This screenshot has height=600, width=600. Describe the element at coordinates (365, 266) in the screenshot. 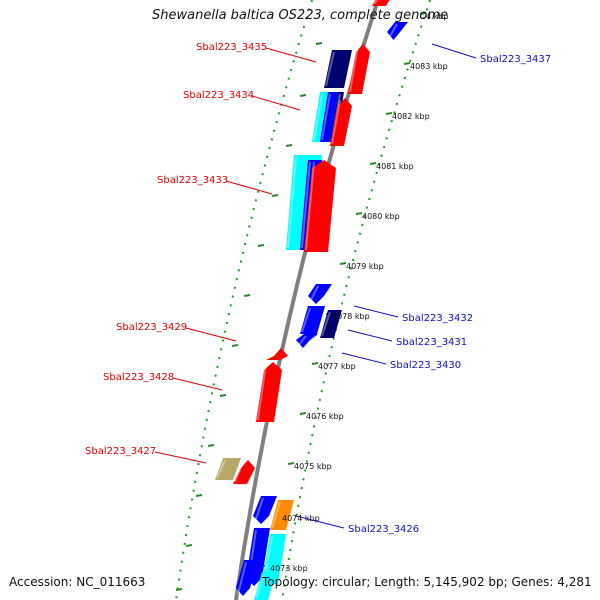

I see `tick-label: 4079 kbp` at that location.